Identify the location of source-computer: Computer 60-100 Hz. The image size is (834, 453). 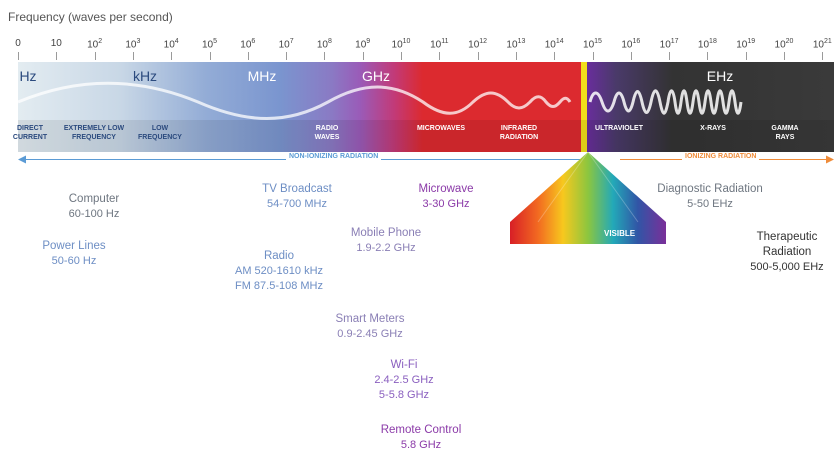
(94, 207).